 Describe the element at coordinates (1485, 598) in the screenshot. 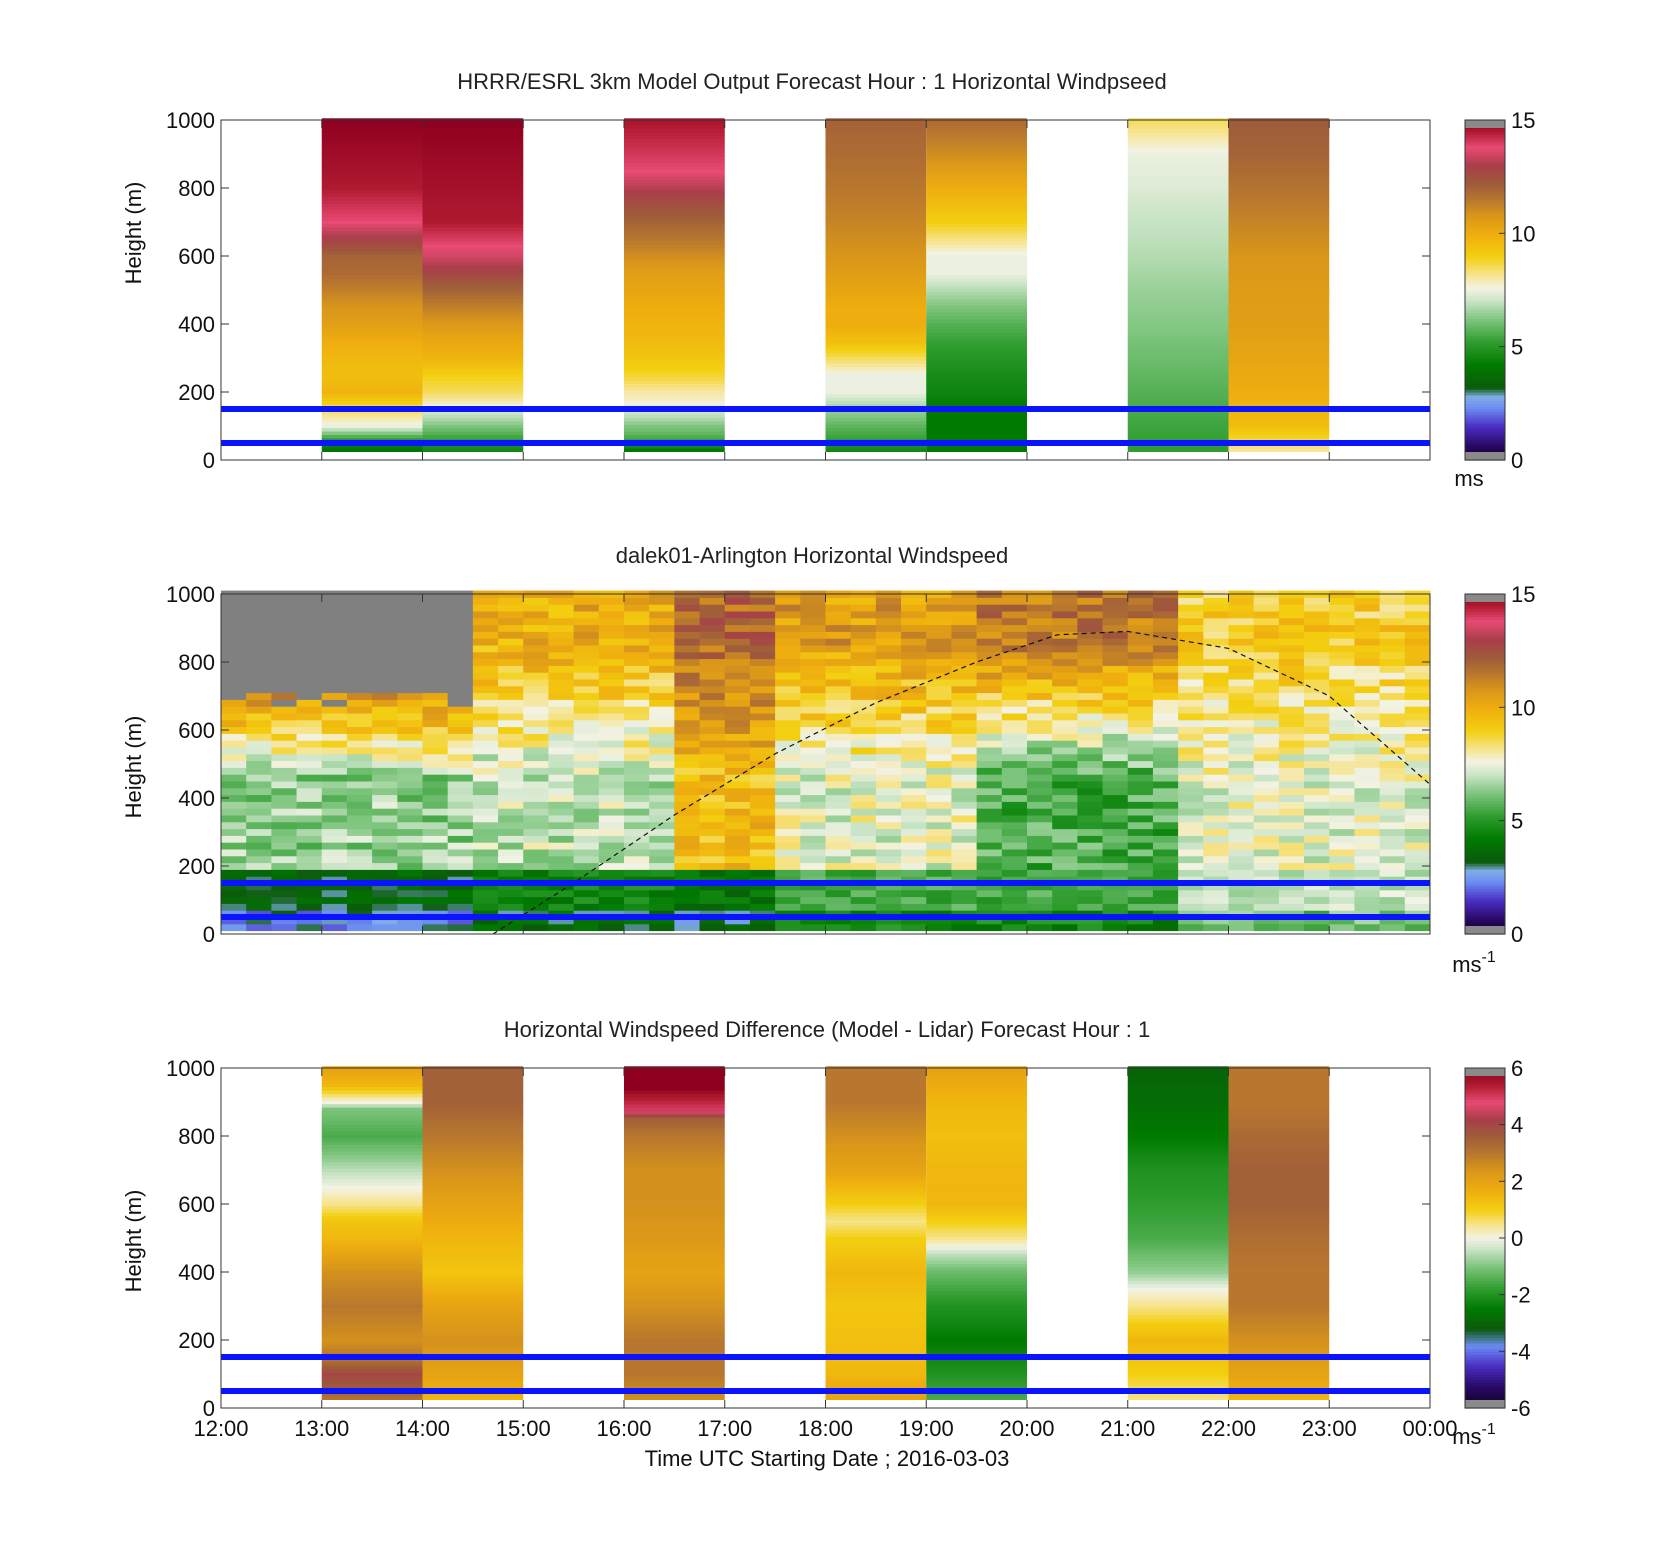

I see `colorbar-overflow` at that location.